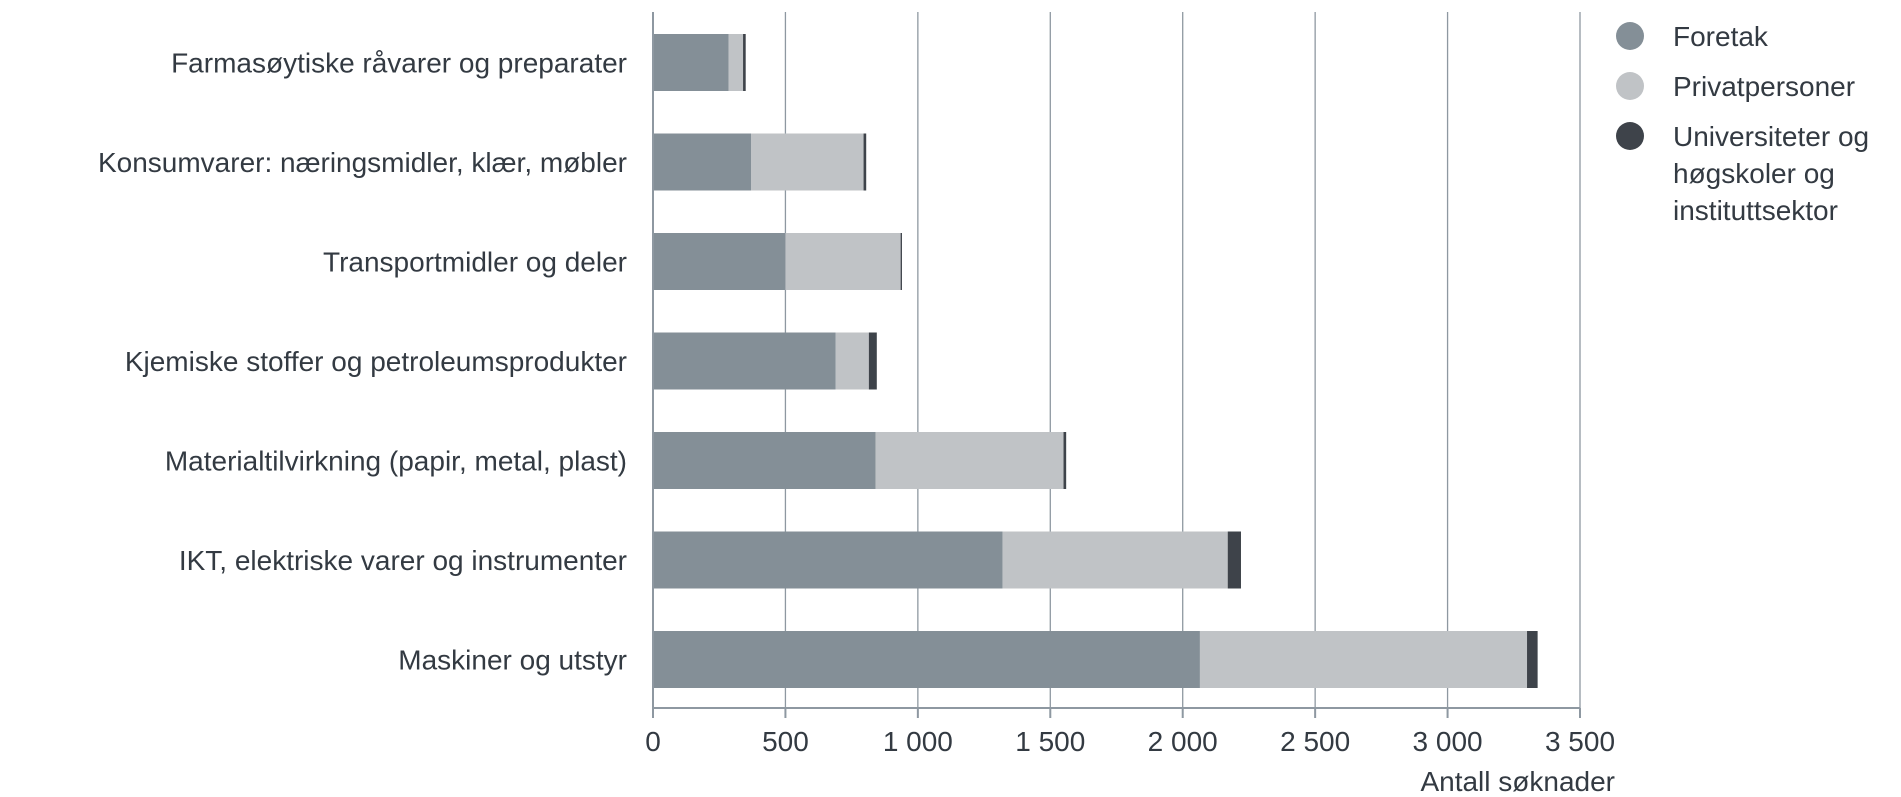 This screenshot has width=1901, height=797. I want to click on legend-label: Universiteter og, so click(1771, 136).